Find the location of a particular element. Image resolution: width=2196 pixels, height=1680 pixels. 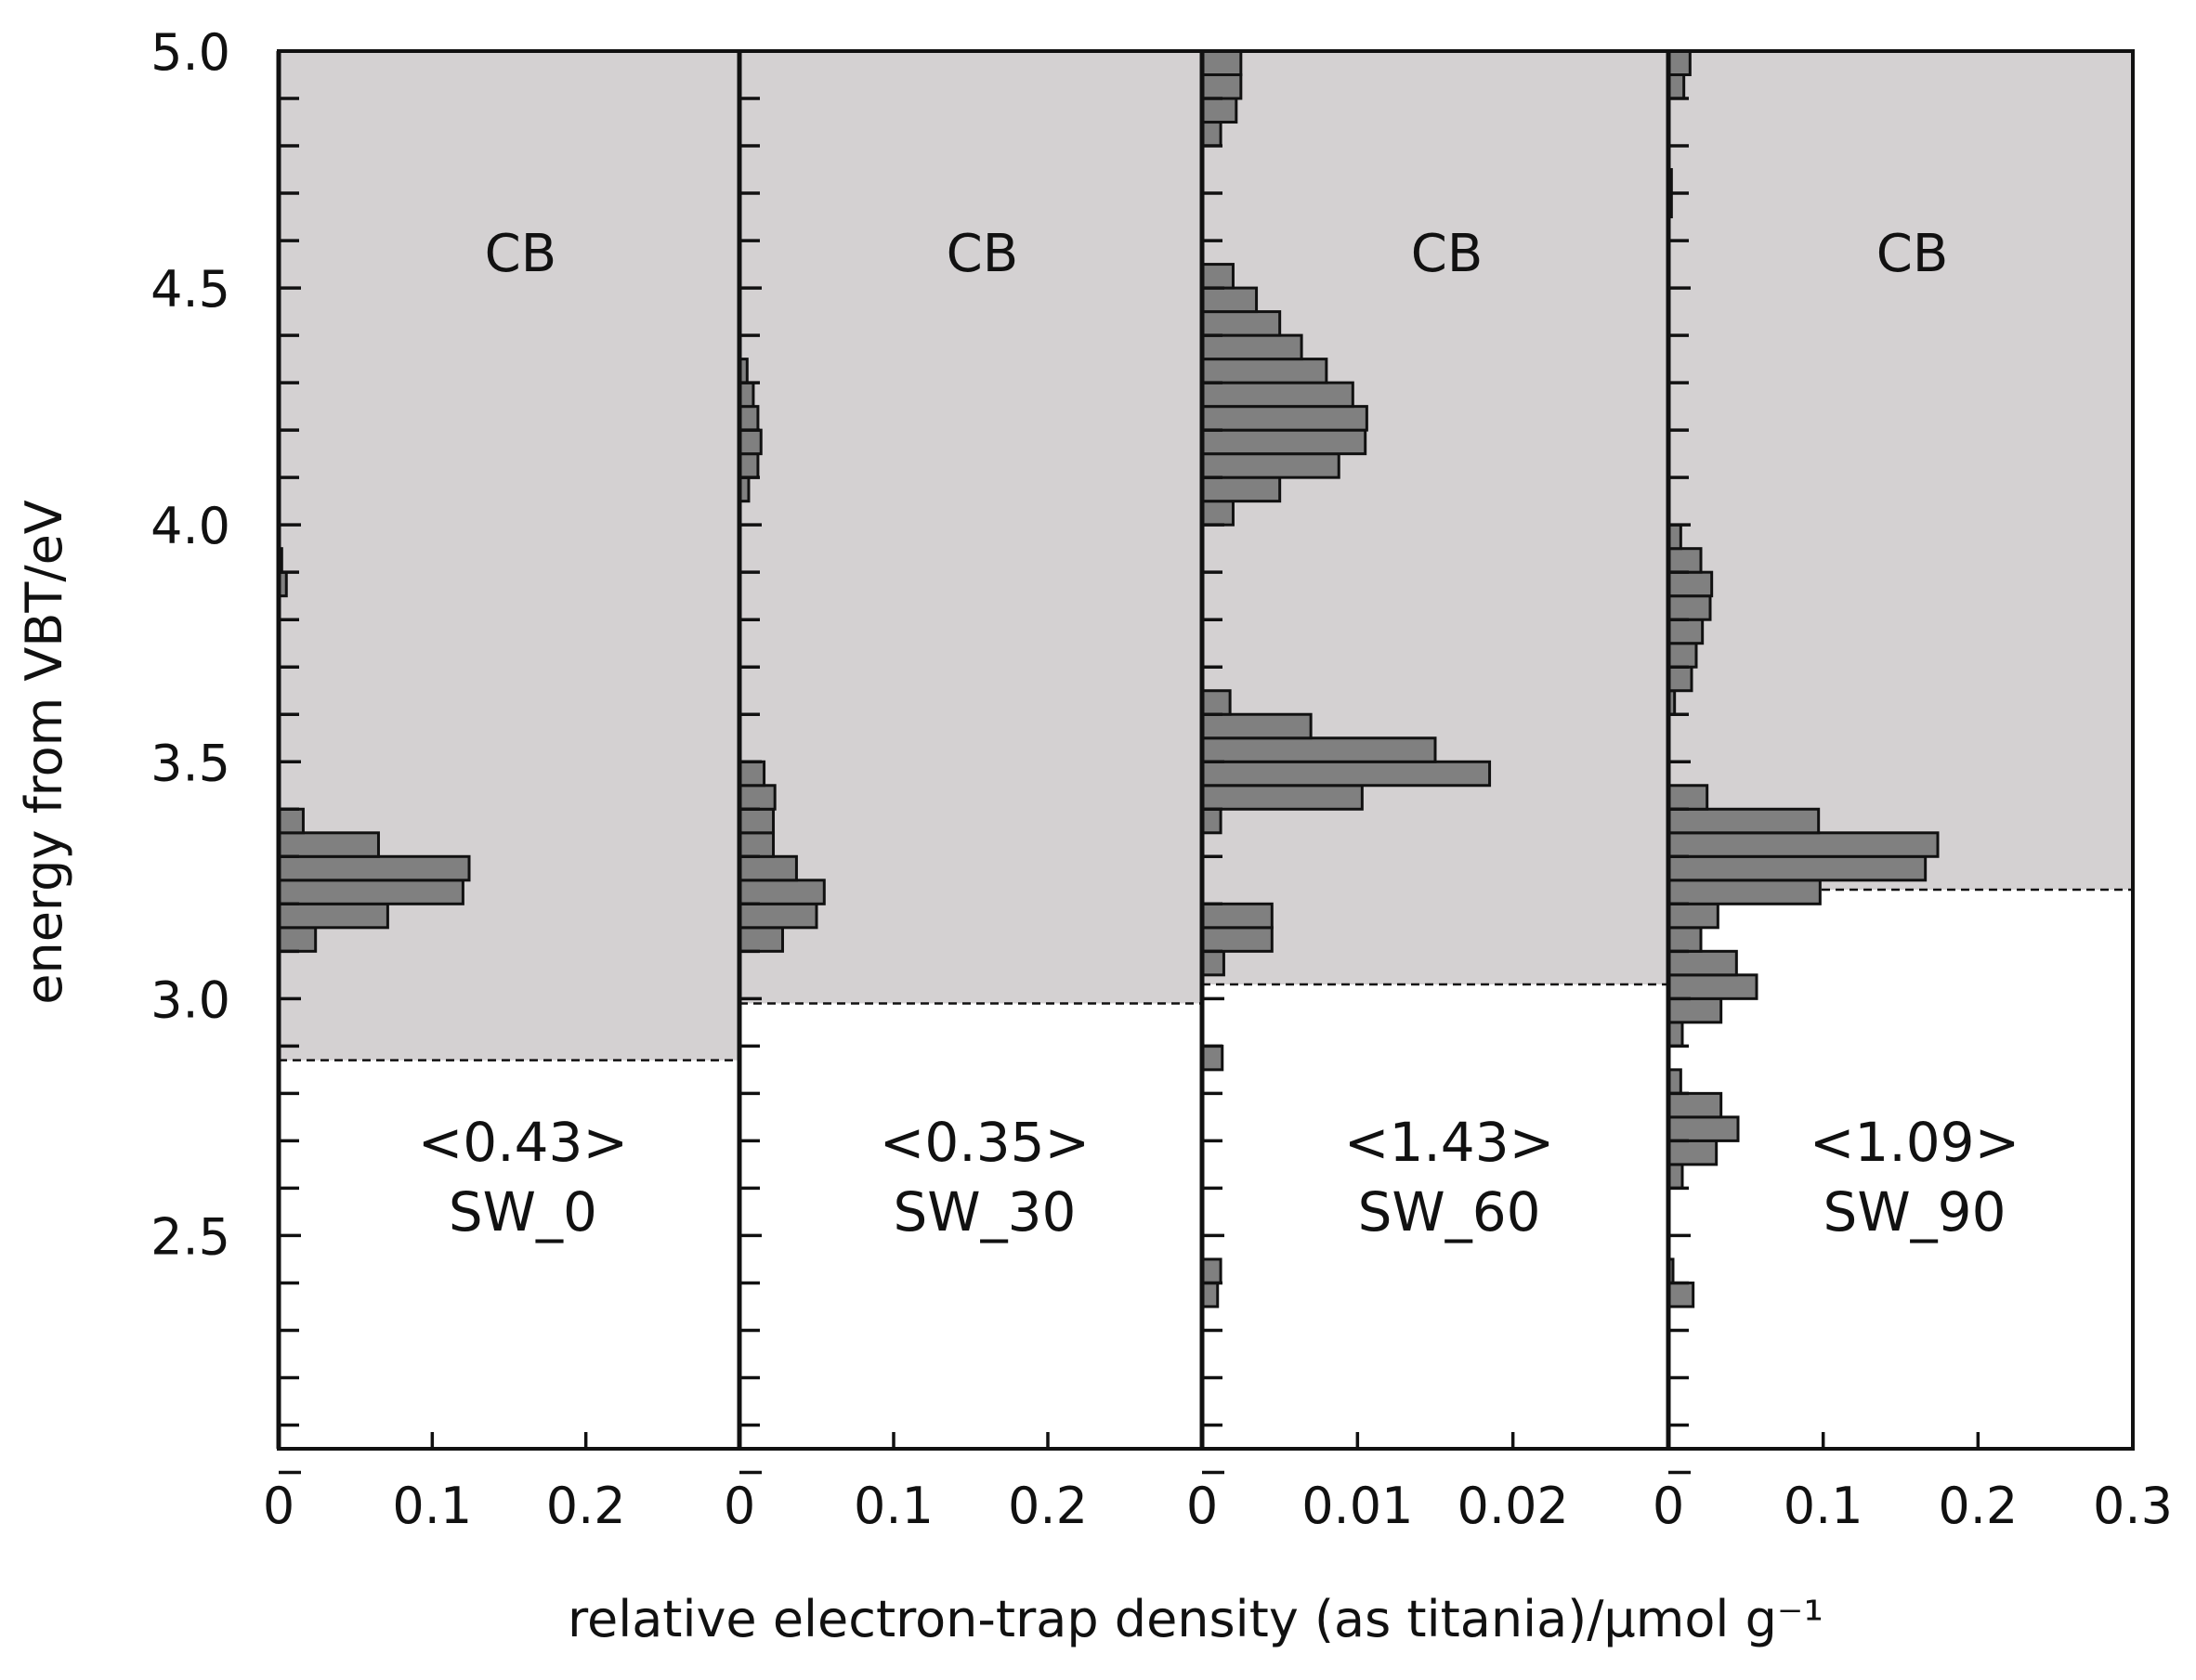

trap-total-label: <1.43> is located at coordinates (1449, 1142).